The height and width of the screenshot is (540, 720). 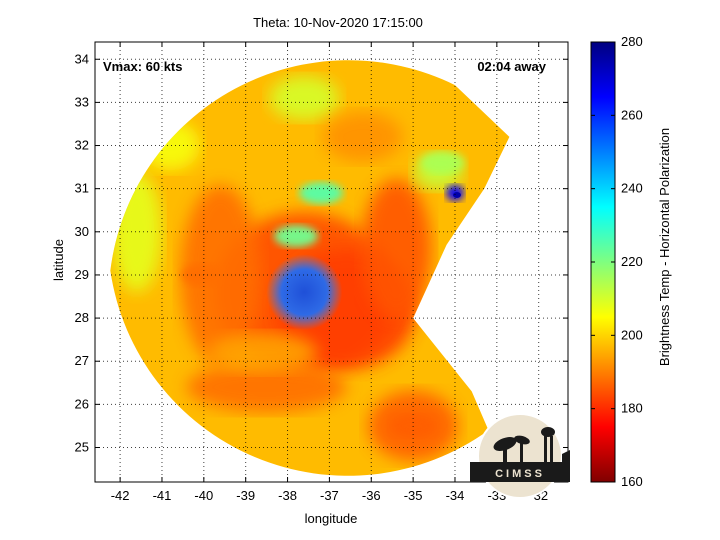 I want to click on x-tick-label: -34, so click(x=455, y=495).